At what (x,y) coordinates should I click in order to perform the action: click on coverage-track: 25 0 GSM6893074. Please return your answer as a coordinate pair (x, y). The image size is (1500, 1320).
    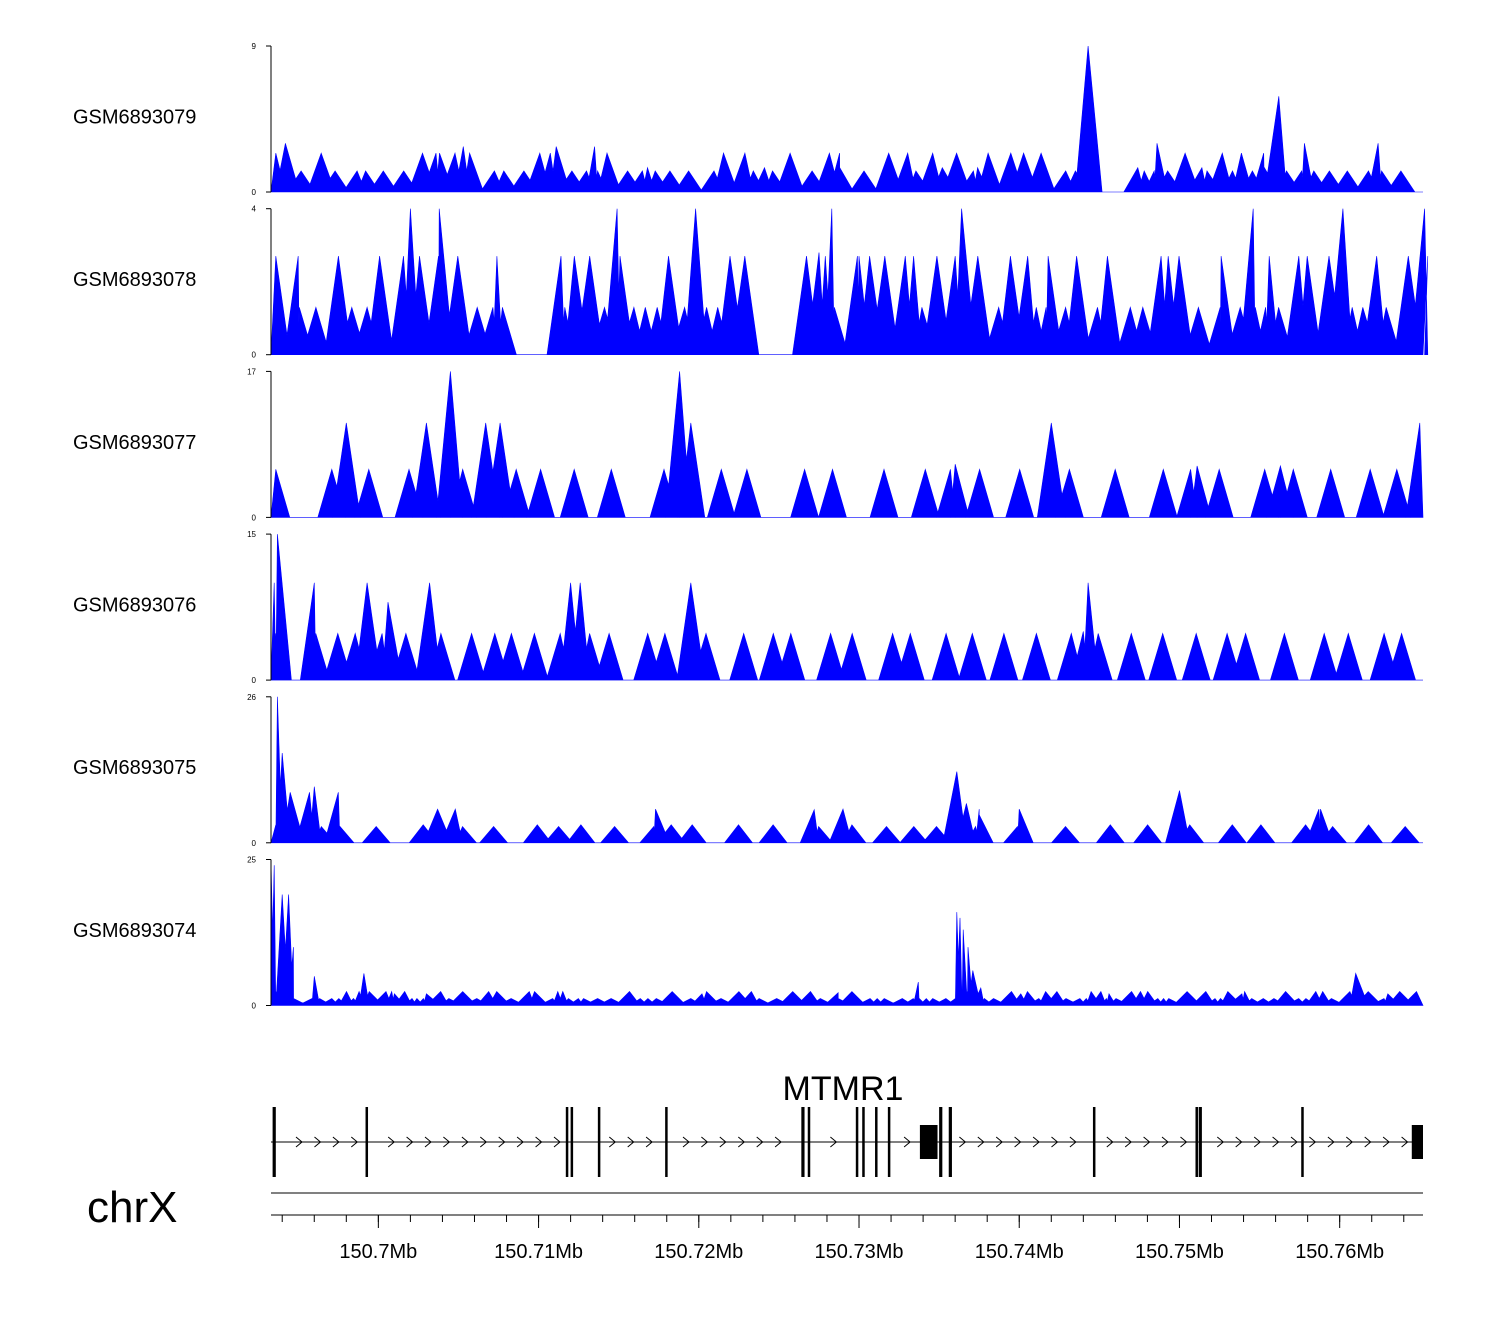
    Looking at the image, I should click on (748, 933).